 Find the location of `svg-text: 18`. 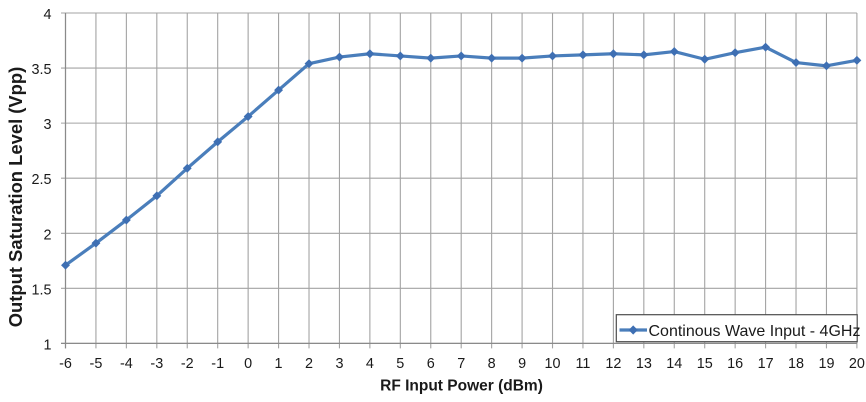

svg-text: 18 is located at coordinates (796, 364).